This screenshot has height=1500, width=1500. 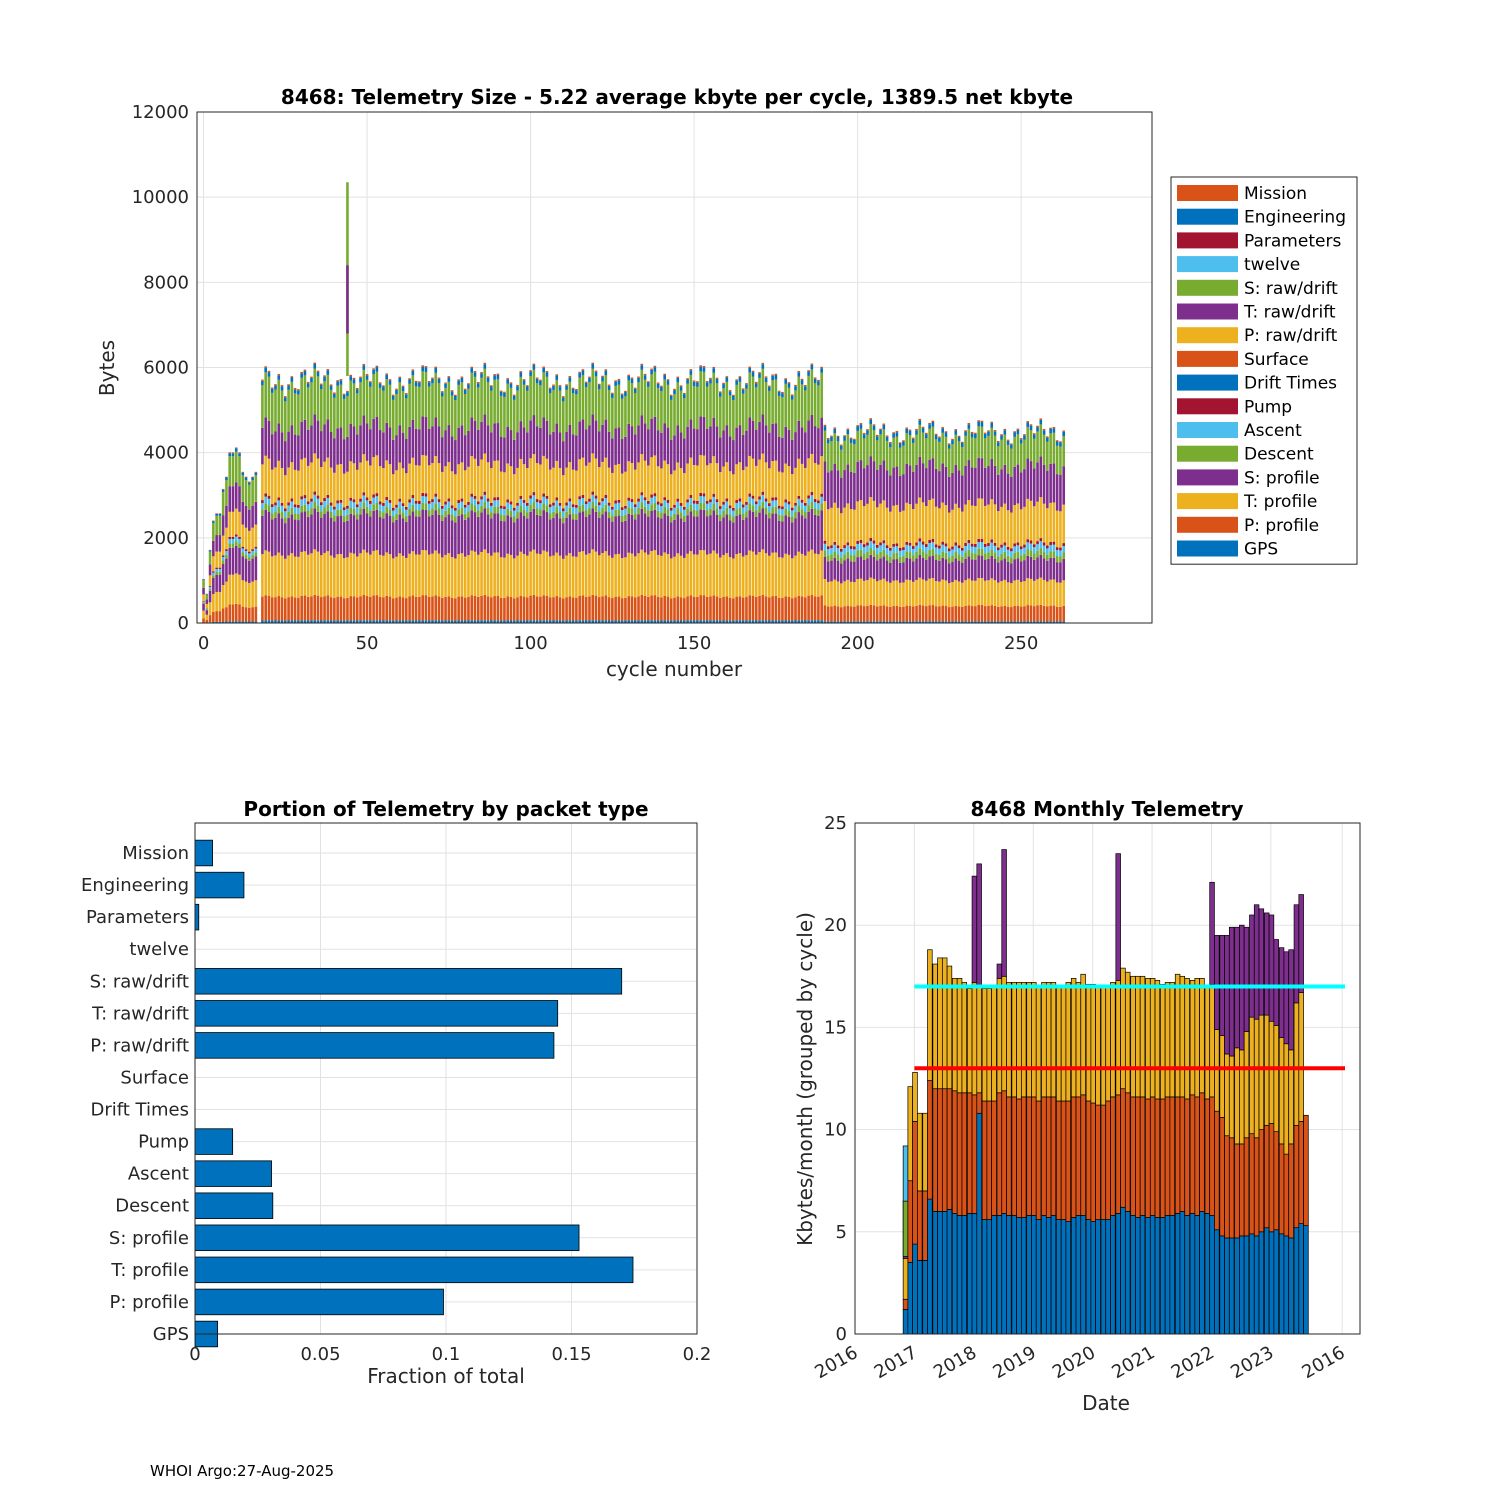 I want to click on c1-ytick-label: 0, so click(x=183, y=623).